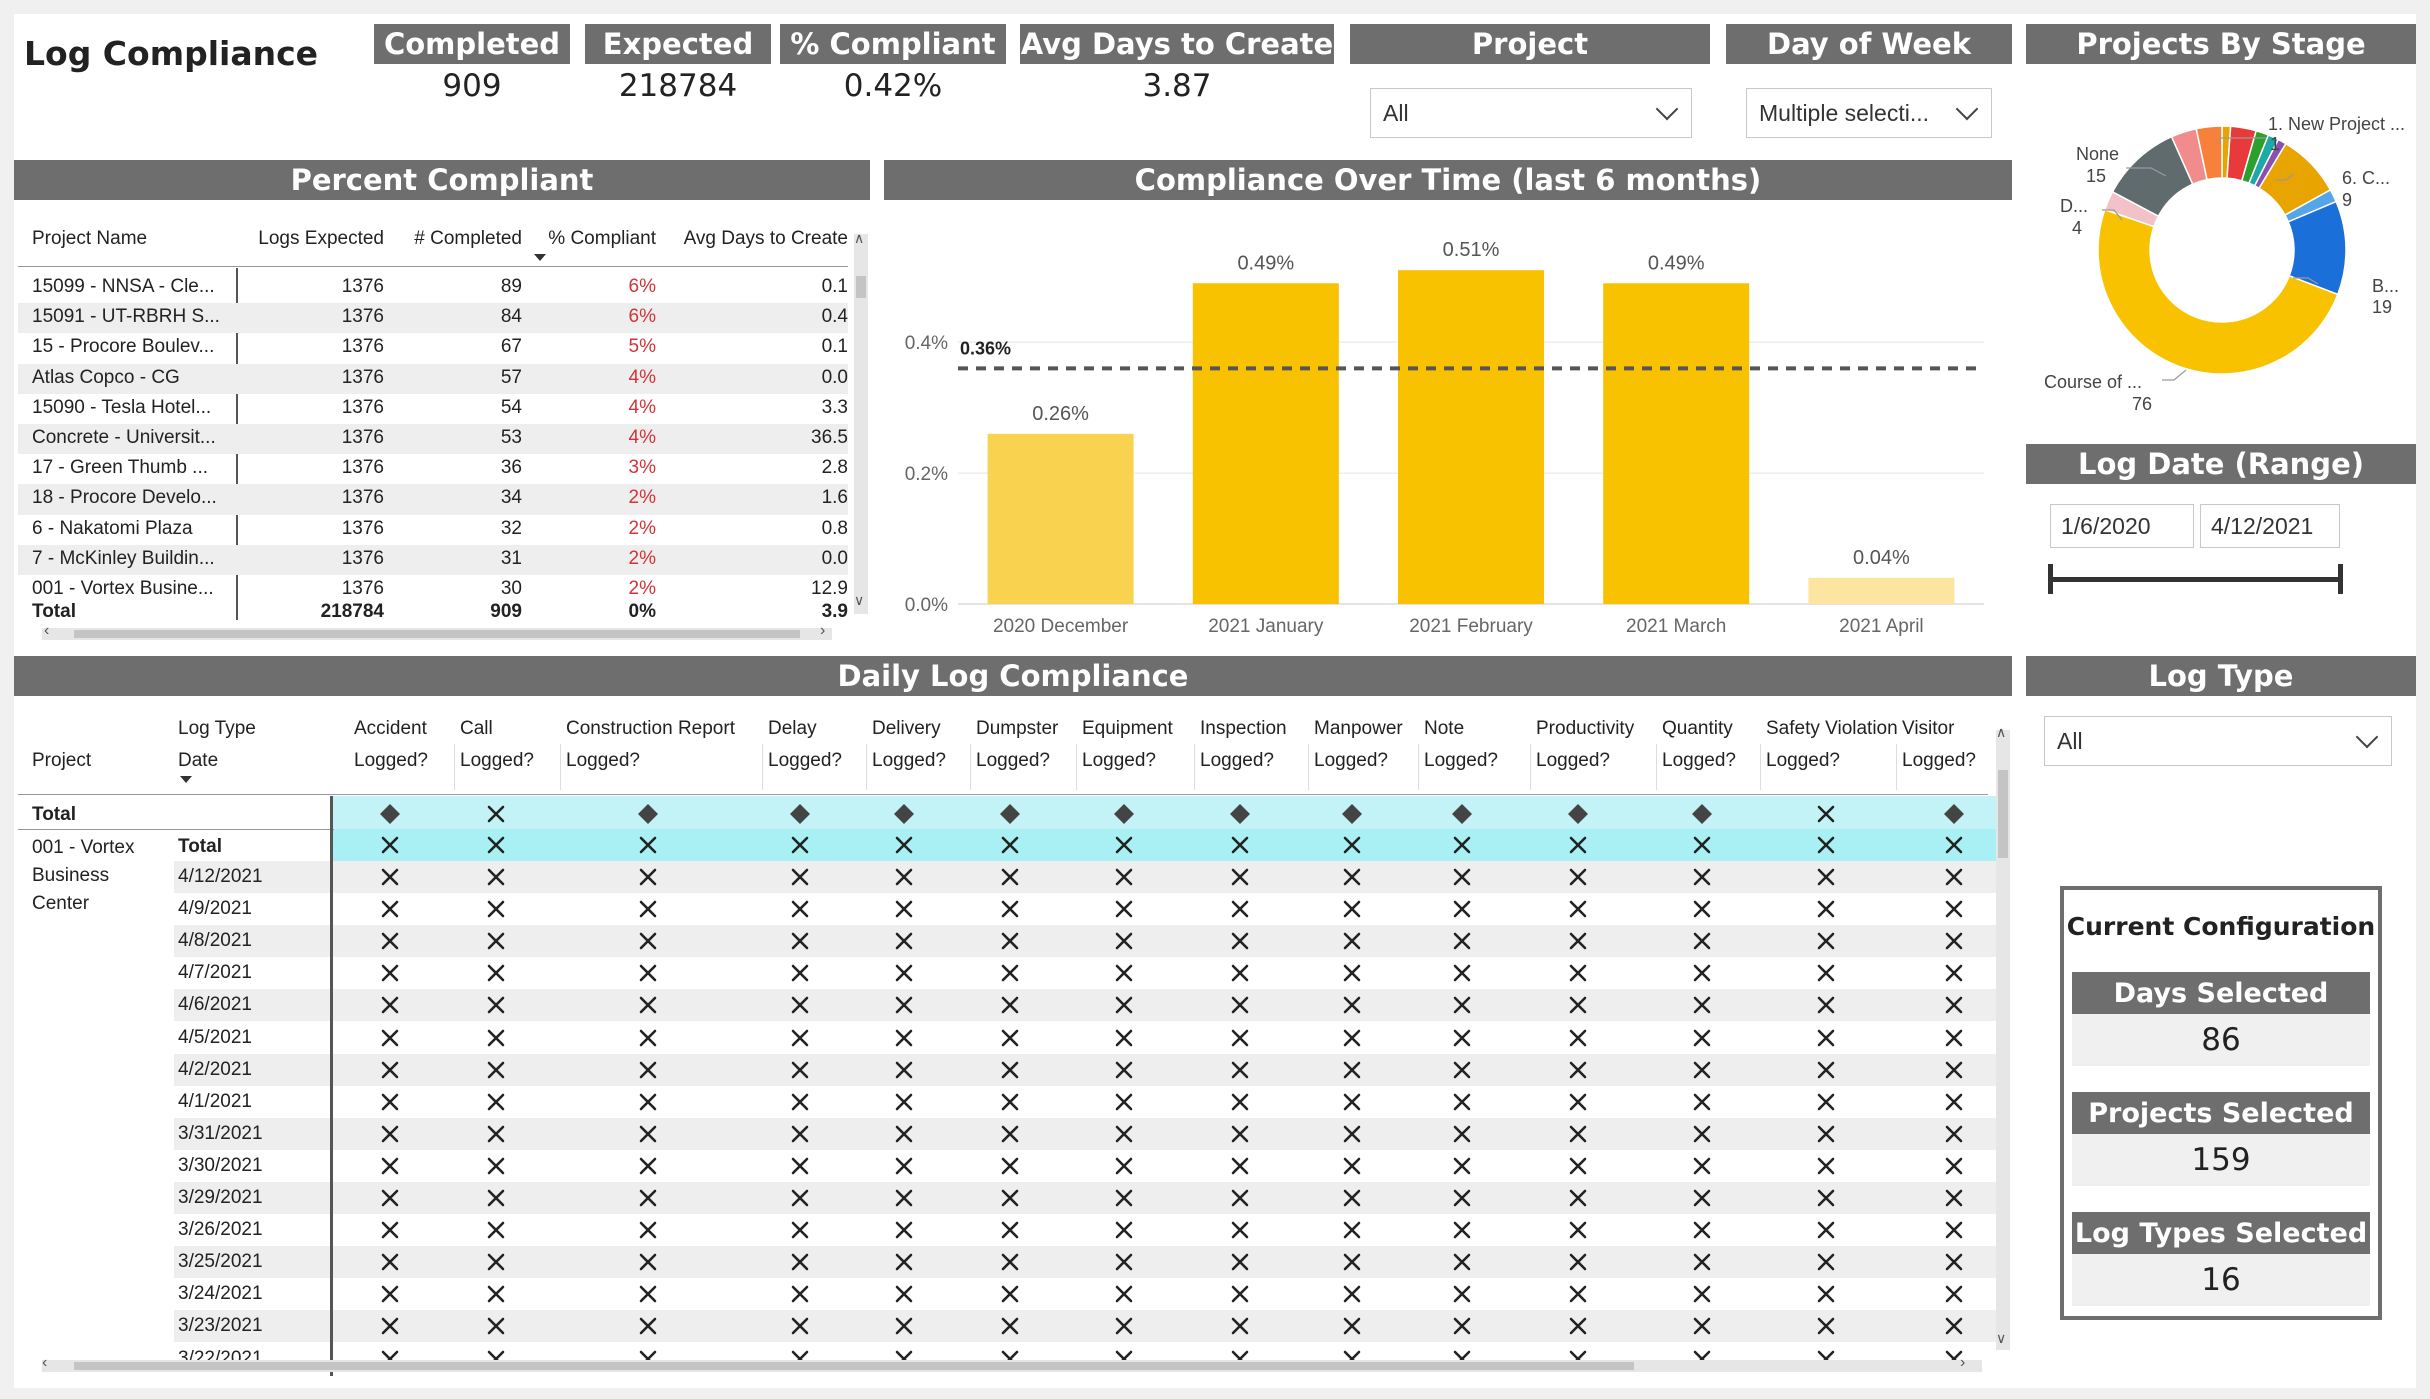 Image resolution: width=2430 pixels, height=1399 pixels. I want to click on matrix-logged-subheader: Logged?, so click(1939, 760).